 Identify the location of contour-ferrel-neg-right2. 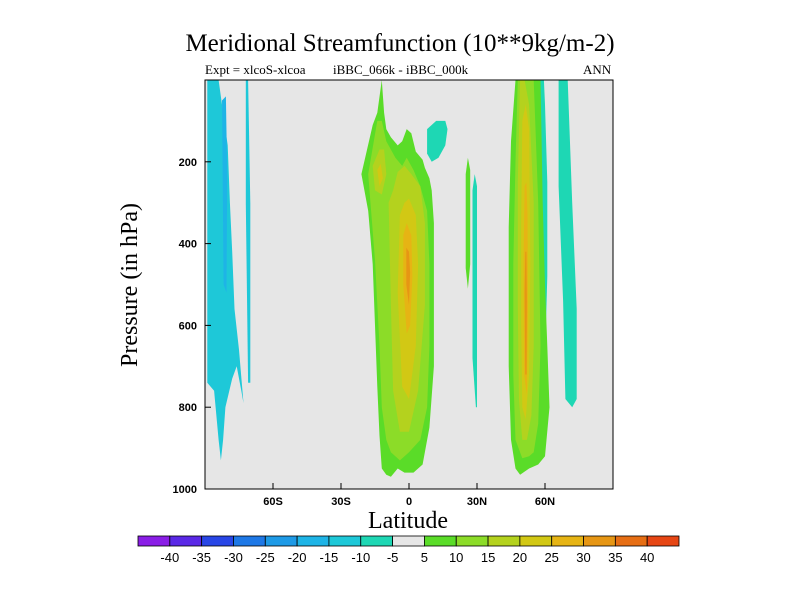
(567, 244).